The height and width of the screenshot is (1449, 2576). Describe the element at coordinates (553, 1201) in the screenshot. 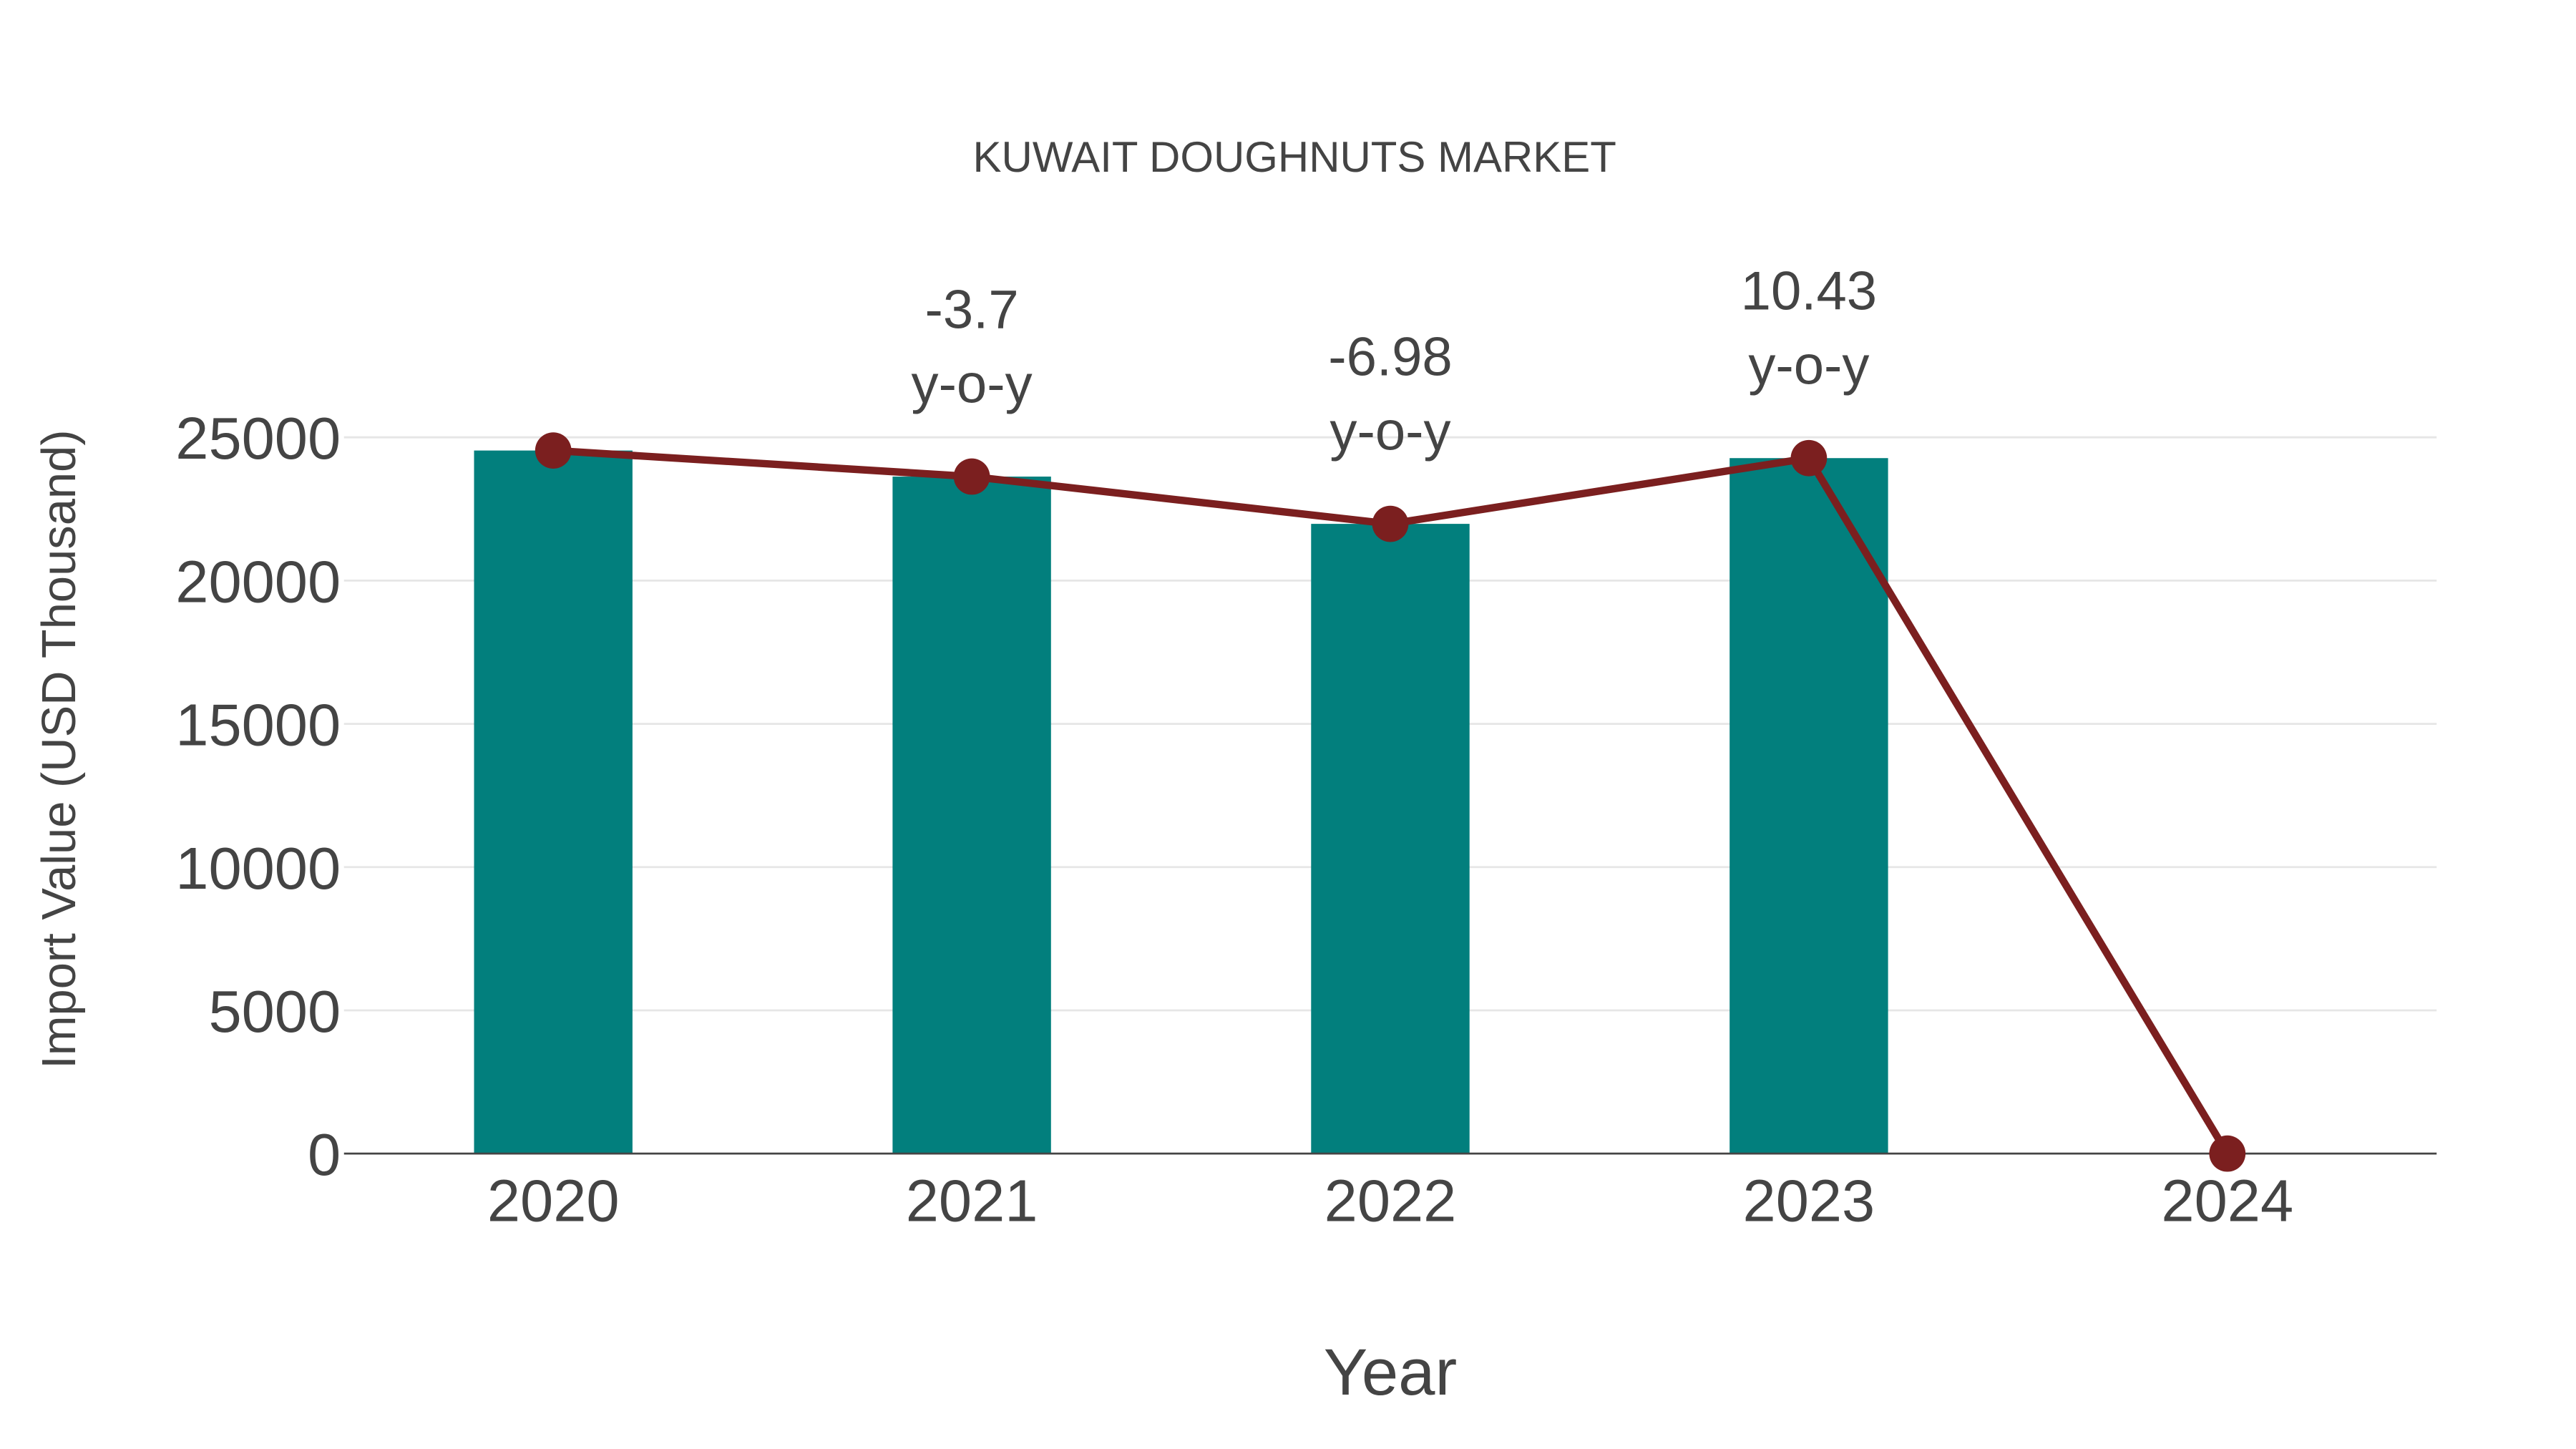

I see `x-tick-label: 2020` at that location.